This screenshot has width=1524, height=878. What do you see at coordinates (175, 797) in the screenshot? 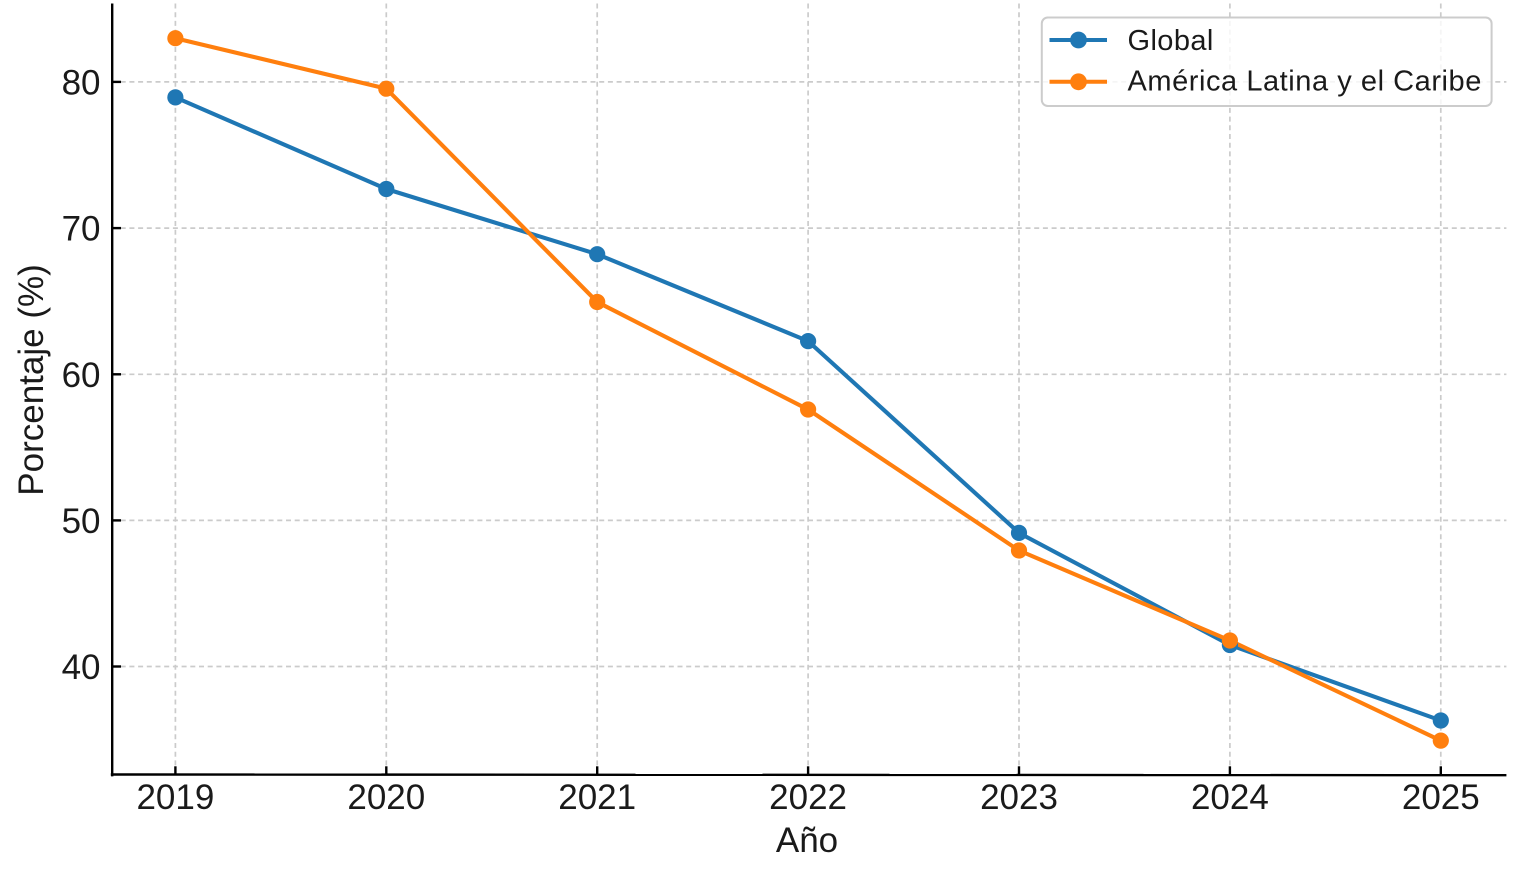
I see `svg-text: 2019` at bounding box center [175, 797].